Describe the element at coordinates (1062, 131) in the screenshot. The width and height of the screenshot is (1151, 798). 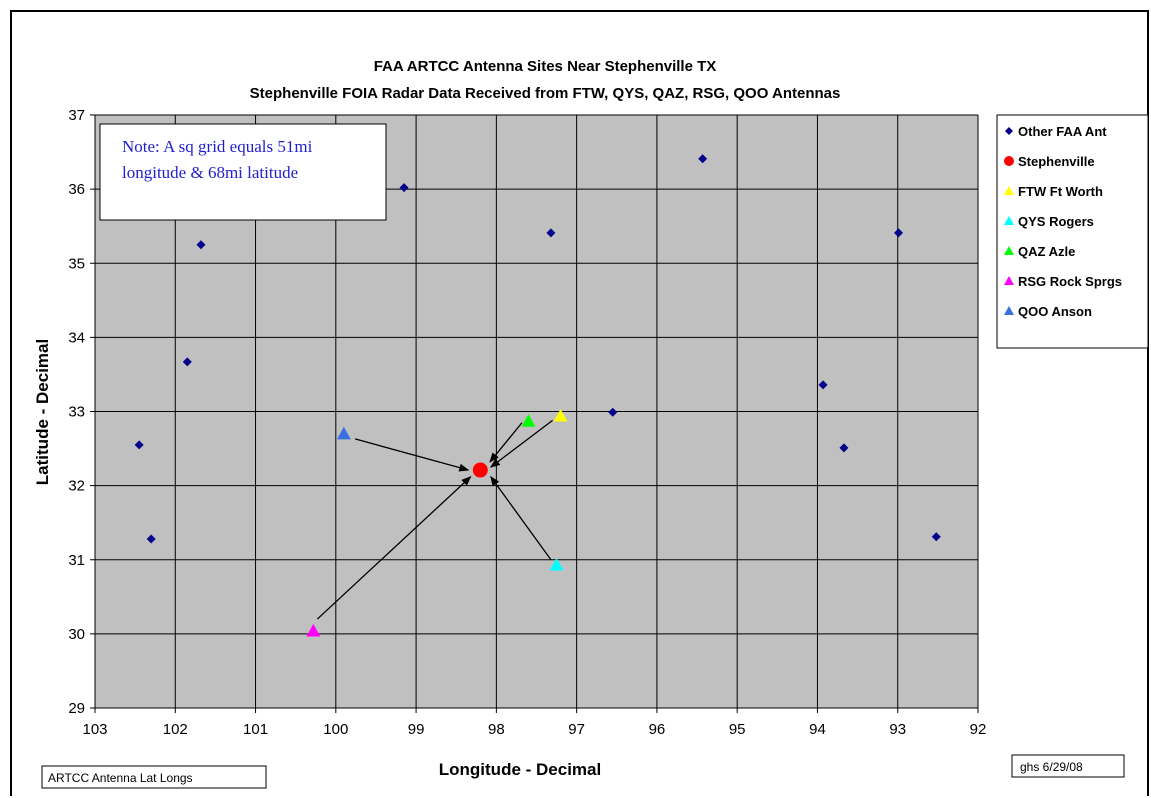
I see `legend-label-other-faa-ant: Other FAA Ant` at that location.